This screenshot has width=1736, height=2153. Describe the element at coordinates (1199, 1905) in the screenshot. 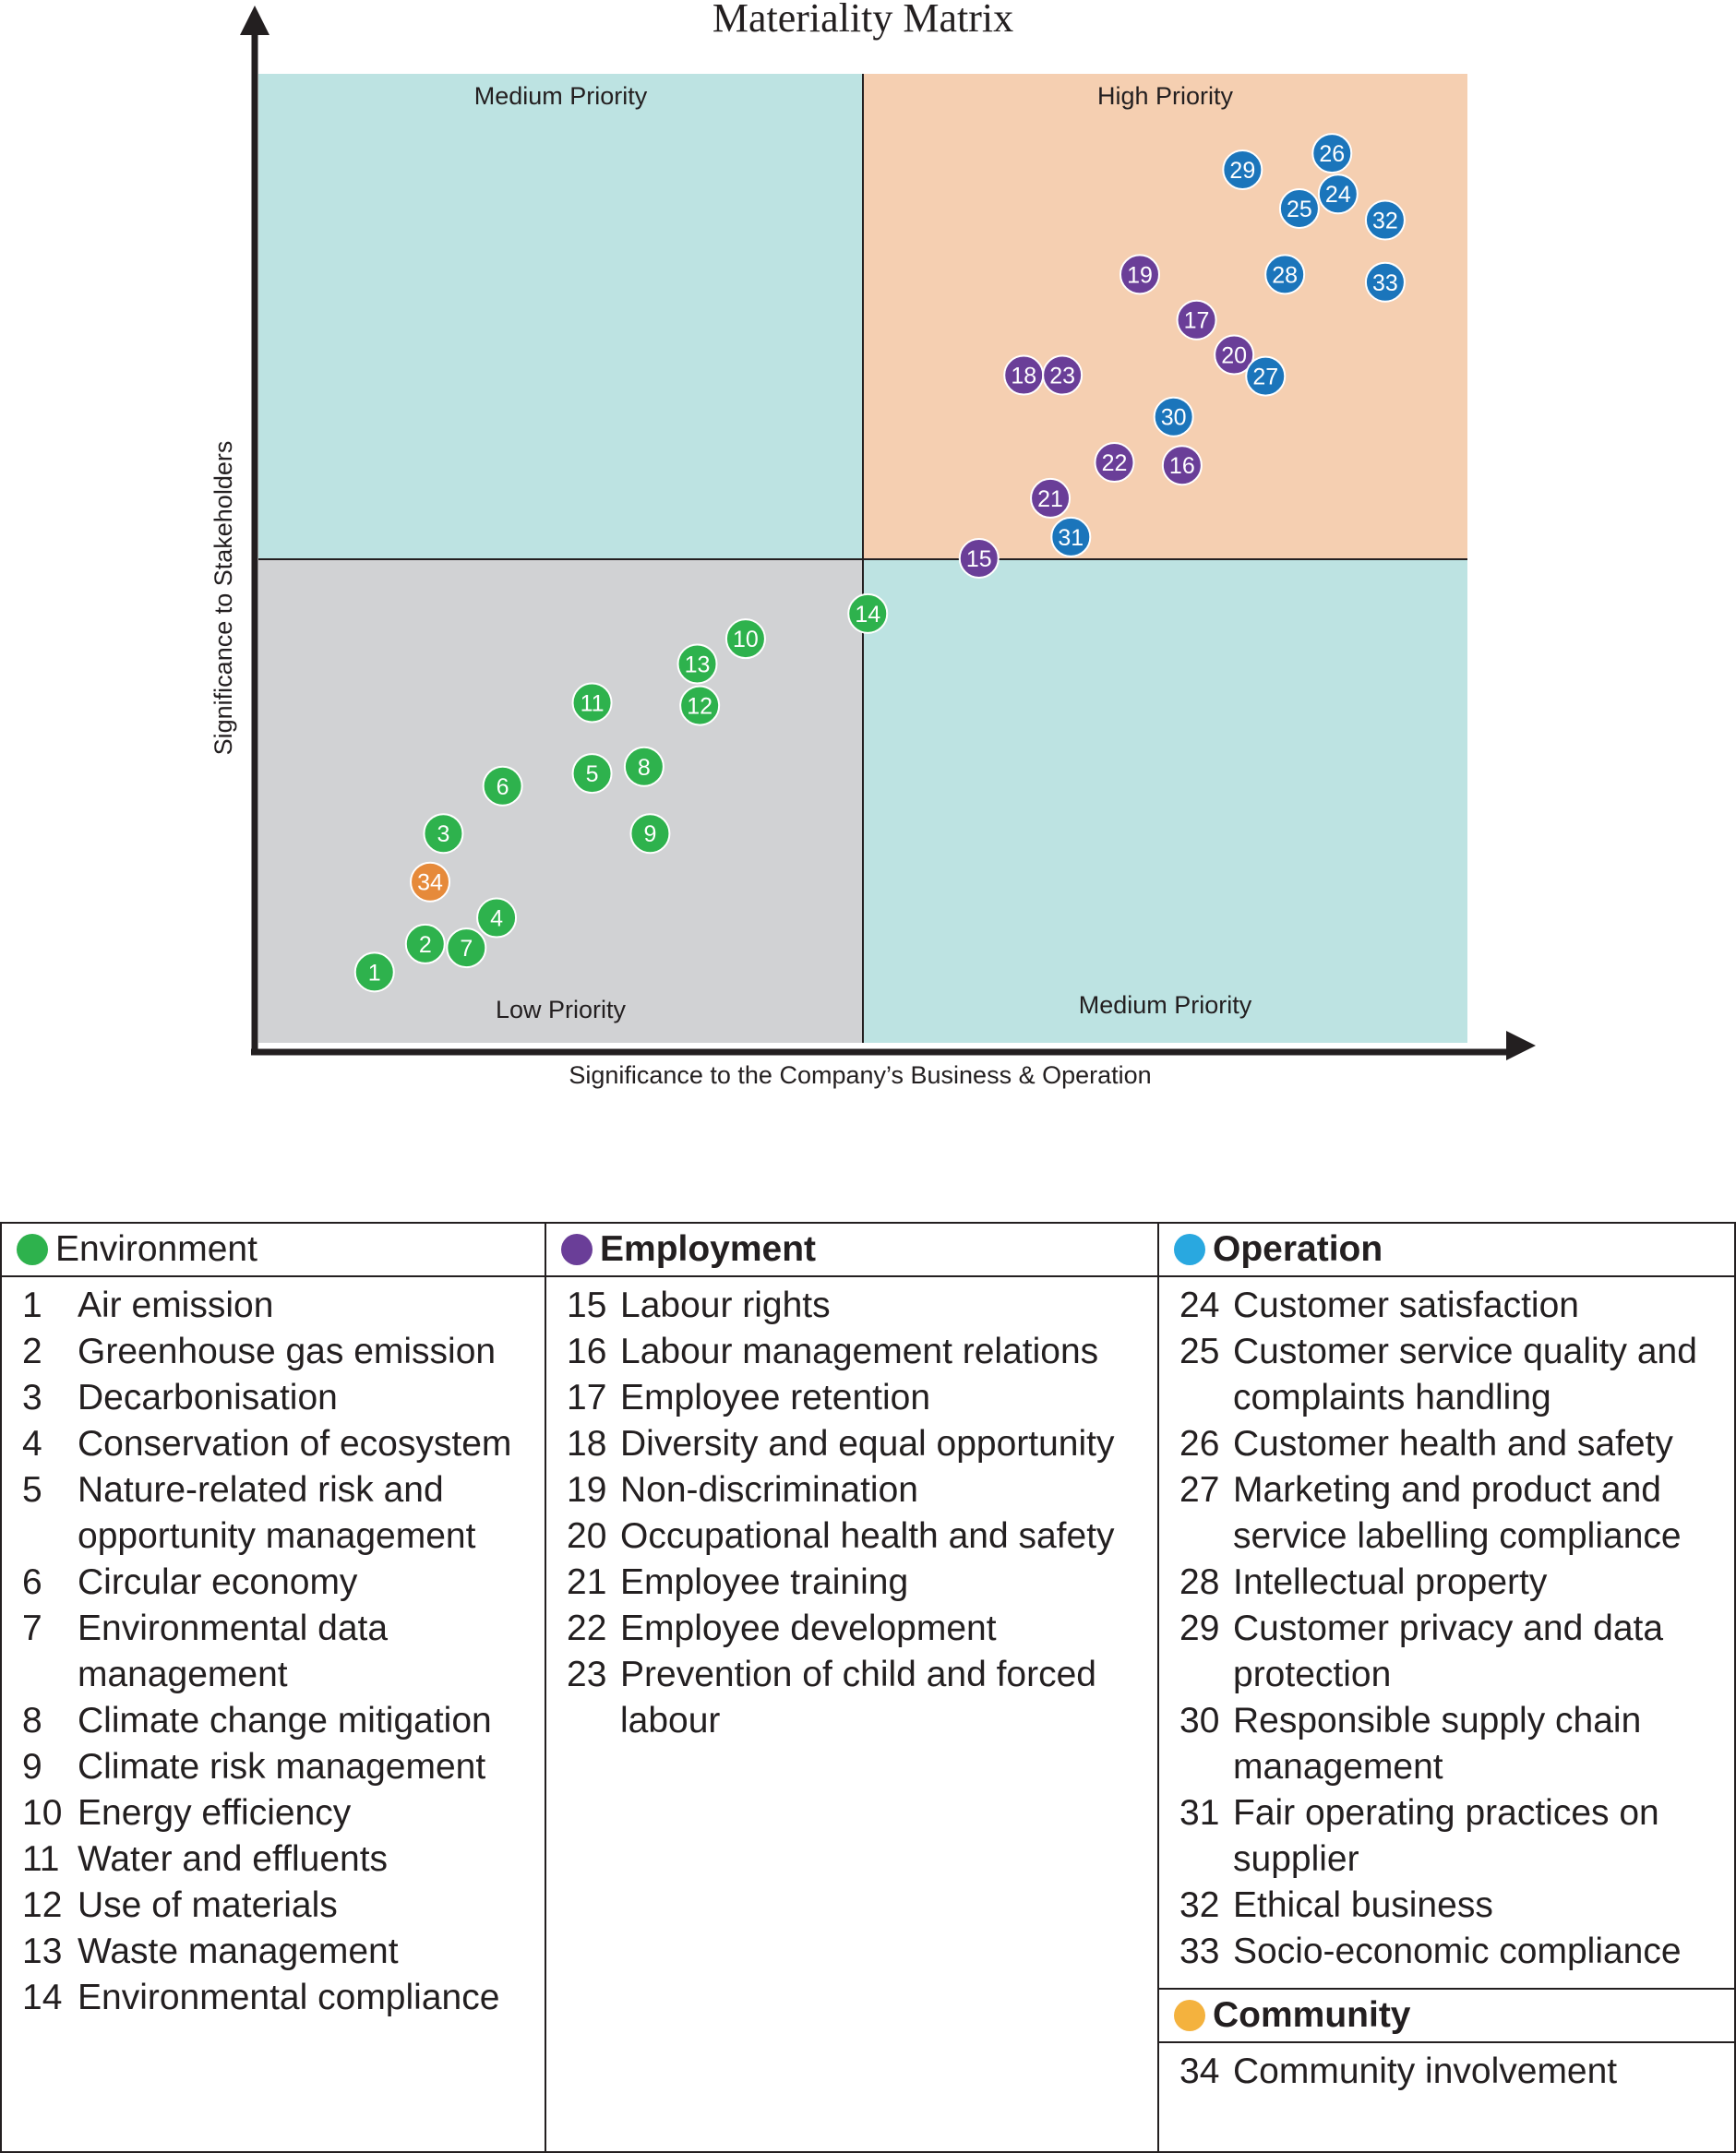

I see `legend-item-number: 32` at that location.